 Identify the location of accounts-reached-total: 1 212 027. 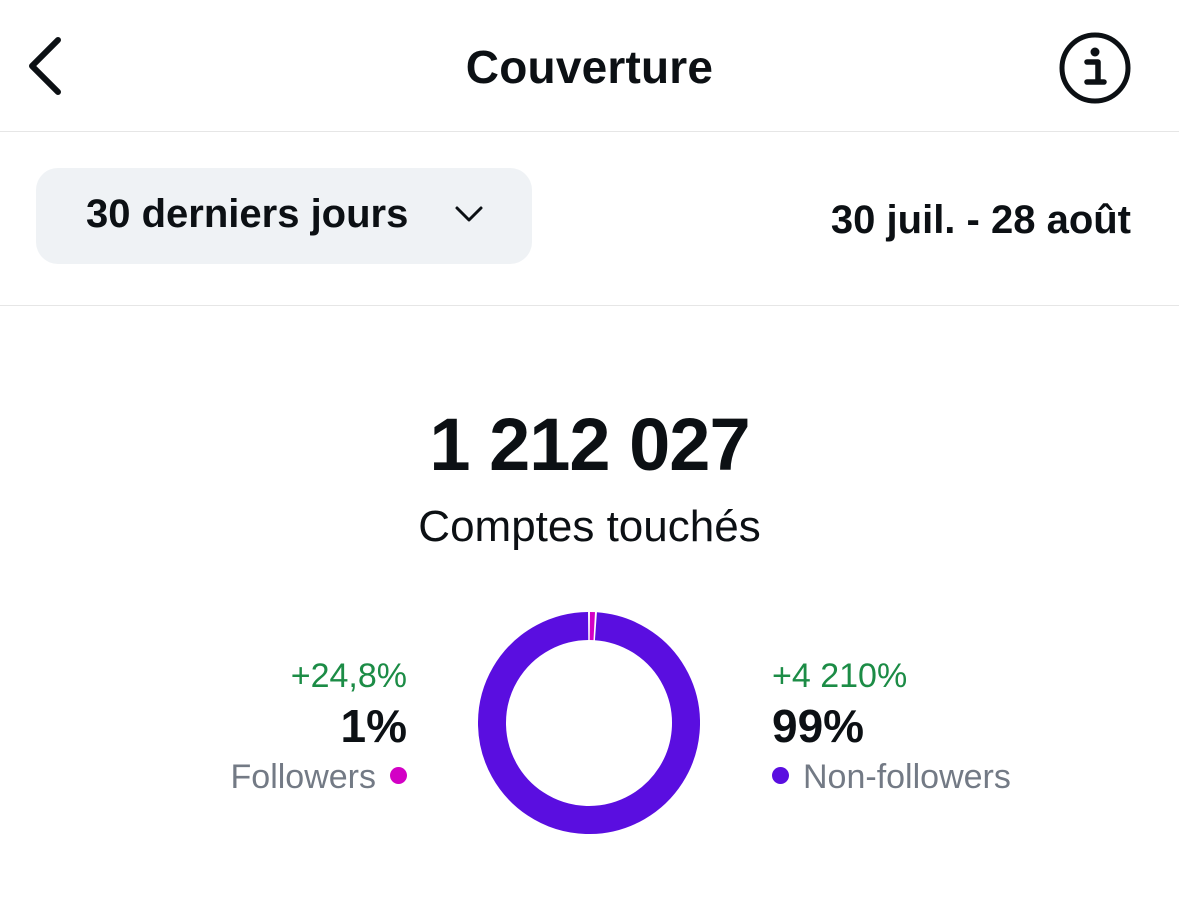
(589, 444).